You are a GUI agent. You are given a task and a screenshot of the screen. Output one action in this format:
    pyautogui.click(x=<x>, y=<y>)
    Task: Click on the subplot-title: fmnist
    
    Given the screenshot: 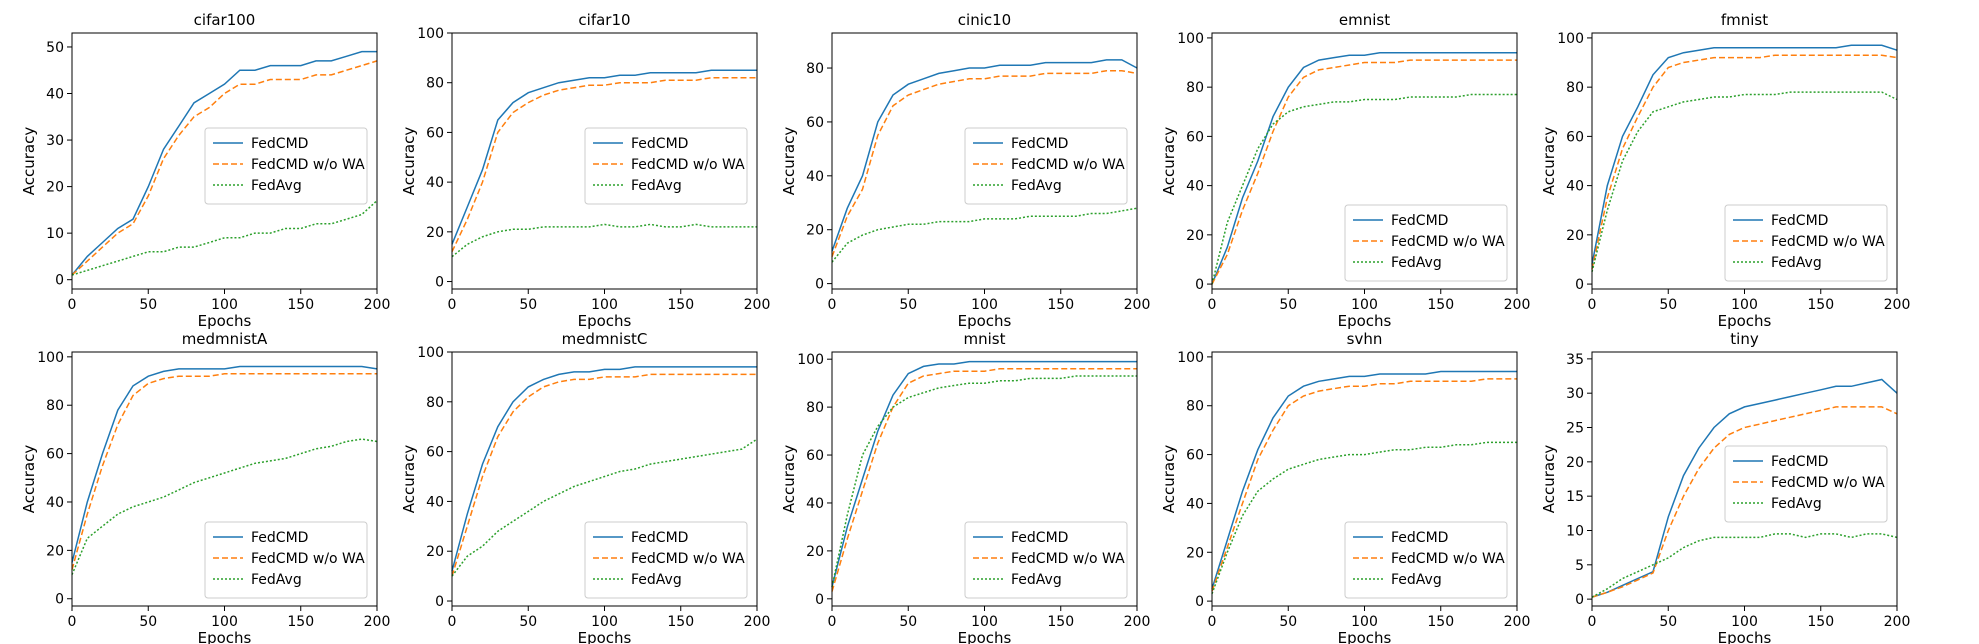 What is the action you would take?
    pyautogui.click(x=1744, y=20)
    